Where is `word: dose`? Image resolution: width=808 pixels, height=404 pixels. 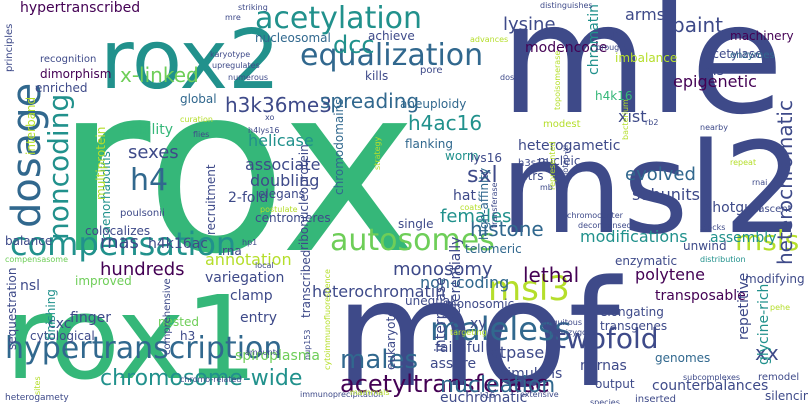 word: dose is located at coordinates (509, 77).